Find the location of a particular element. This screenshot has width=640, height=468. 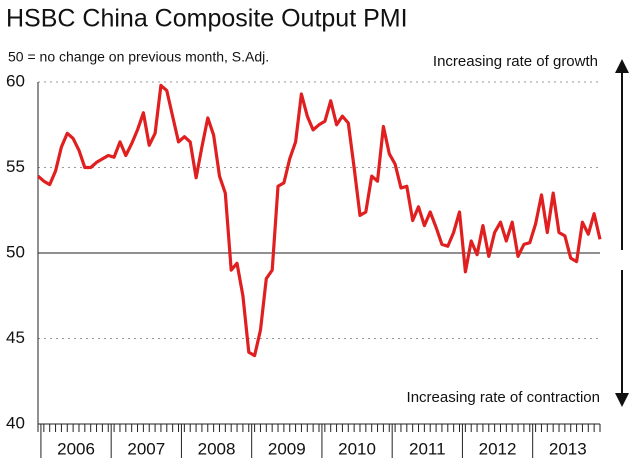

x-tick-label: 2007 is located at coordinates (146, 448).